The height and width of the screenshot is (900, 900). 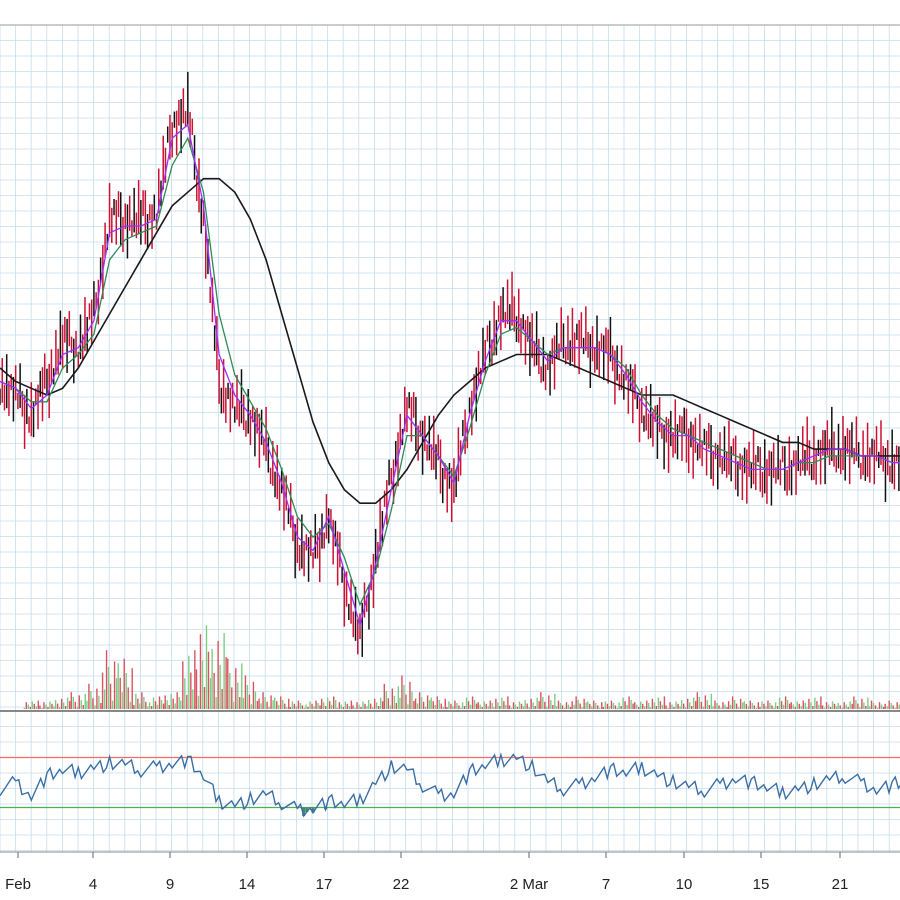 What do you see at coordinates (606, 884) in the screenshot?
I see `x-tick-label: 7` at bounding box center [606, 884].